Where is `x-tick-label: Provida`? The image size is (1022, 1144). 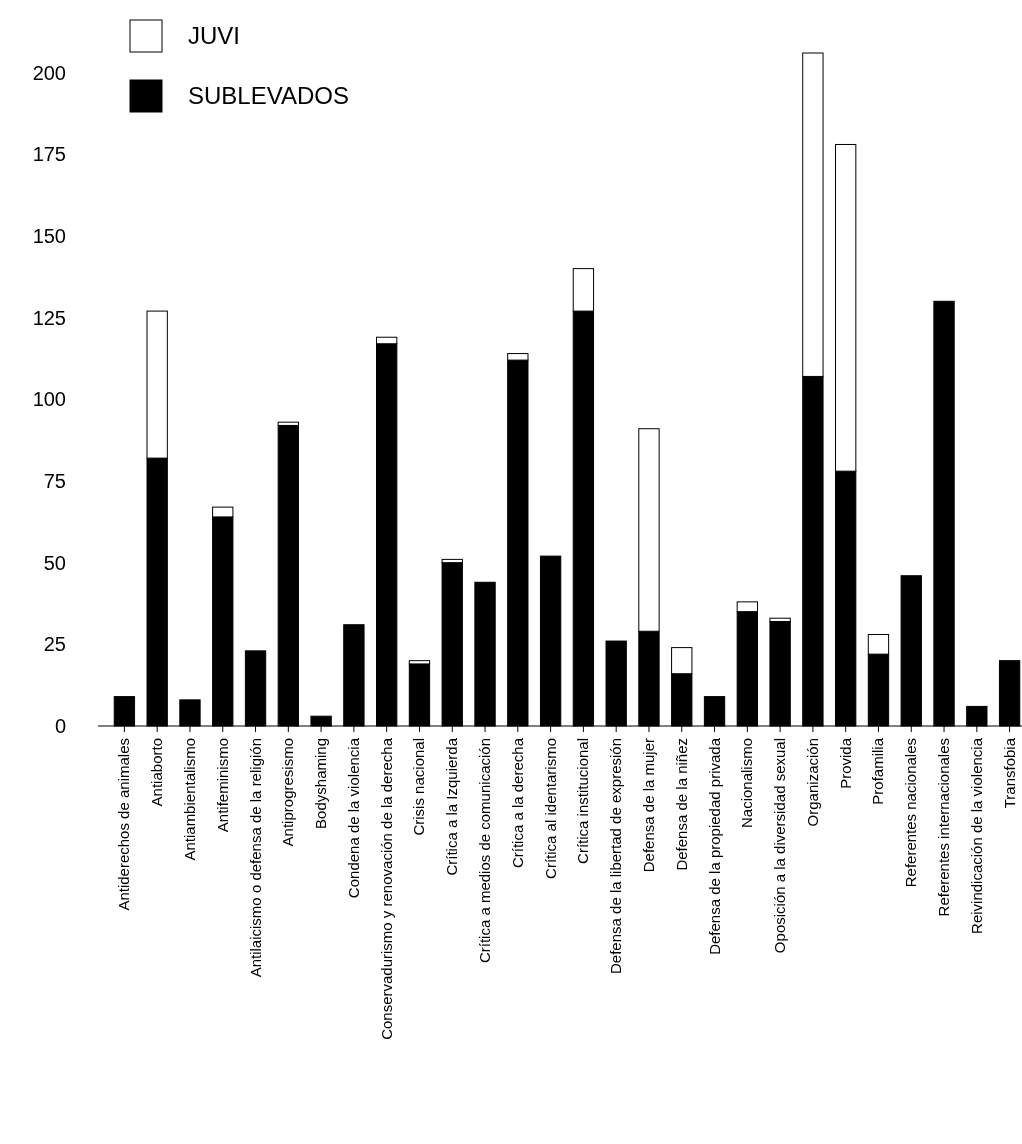
x-tick-label: Provida is located at coordinates (845, 763).